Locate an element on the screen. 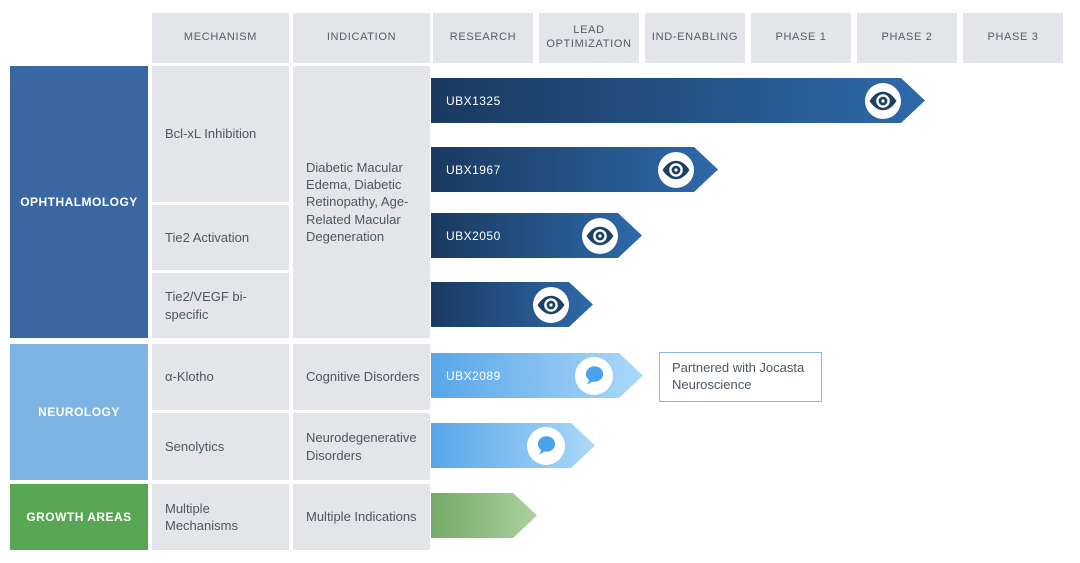  program-bar-ubx2089: UBX2089 is located at coordinates (537, 375).